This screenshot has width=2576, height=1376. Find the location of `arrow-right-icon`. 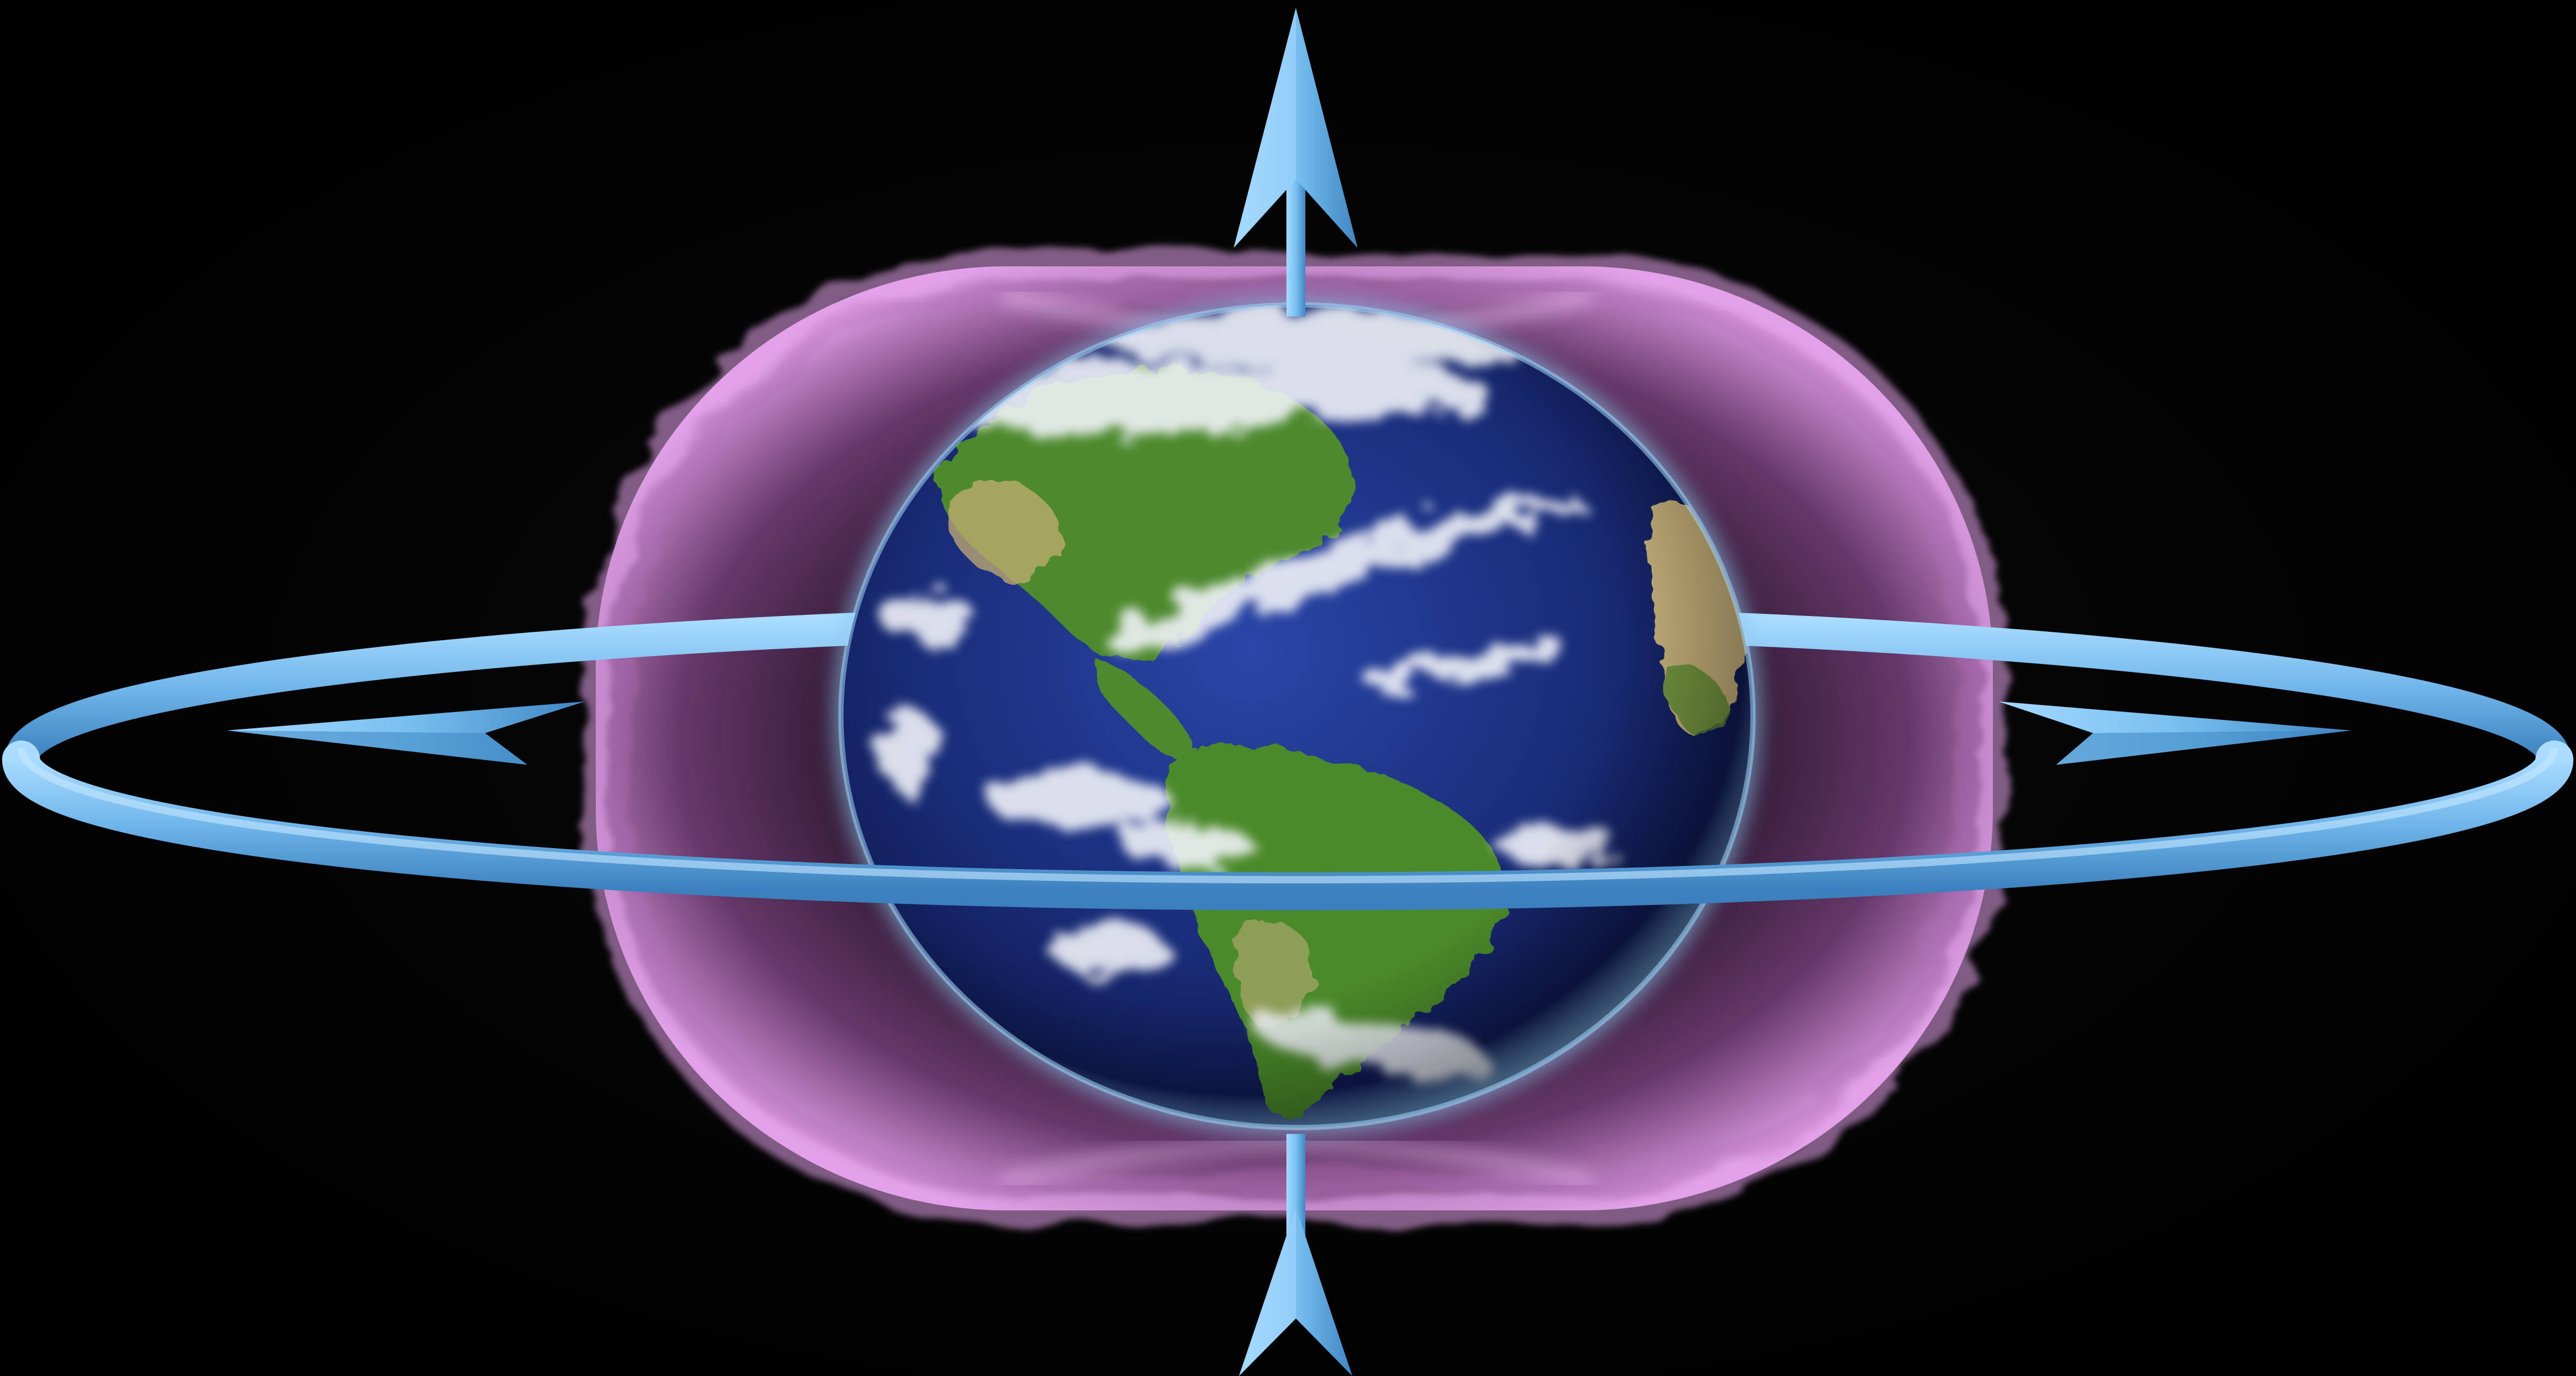

arrow-right-icon is located at coordinates (2174, 733).